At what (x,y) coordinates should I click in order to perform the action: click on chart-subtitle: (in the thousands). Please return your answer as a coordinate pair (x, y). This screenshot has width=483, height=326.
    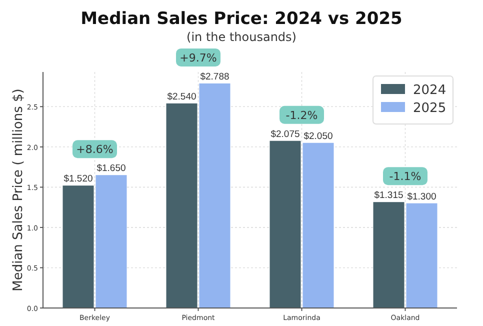
    Looking at the image, I should click on (241, 37).